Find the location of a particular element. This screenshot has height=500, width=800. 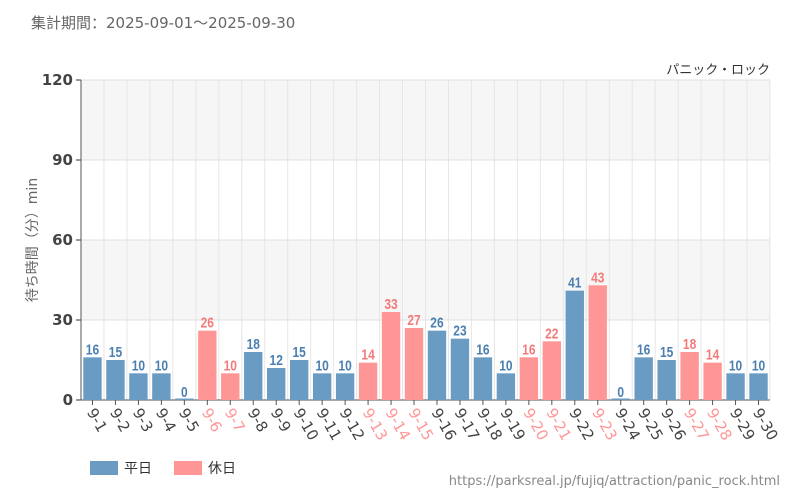

data-label: 23 is located at coordinates (460, 330).